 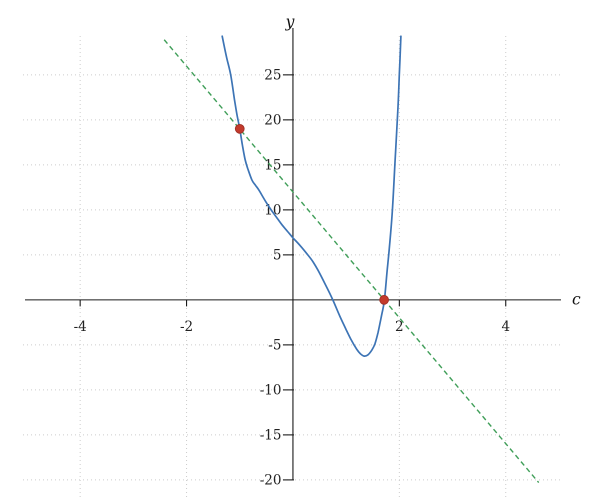 What do you see at coordinates (271, 435) in the screenshot?
I see `y-tick-label: -15` at bounding box center [271, 435].